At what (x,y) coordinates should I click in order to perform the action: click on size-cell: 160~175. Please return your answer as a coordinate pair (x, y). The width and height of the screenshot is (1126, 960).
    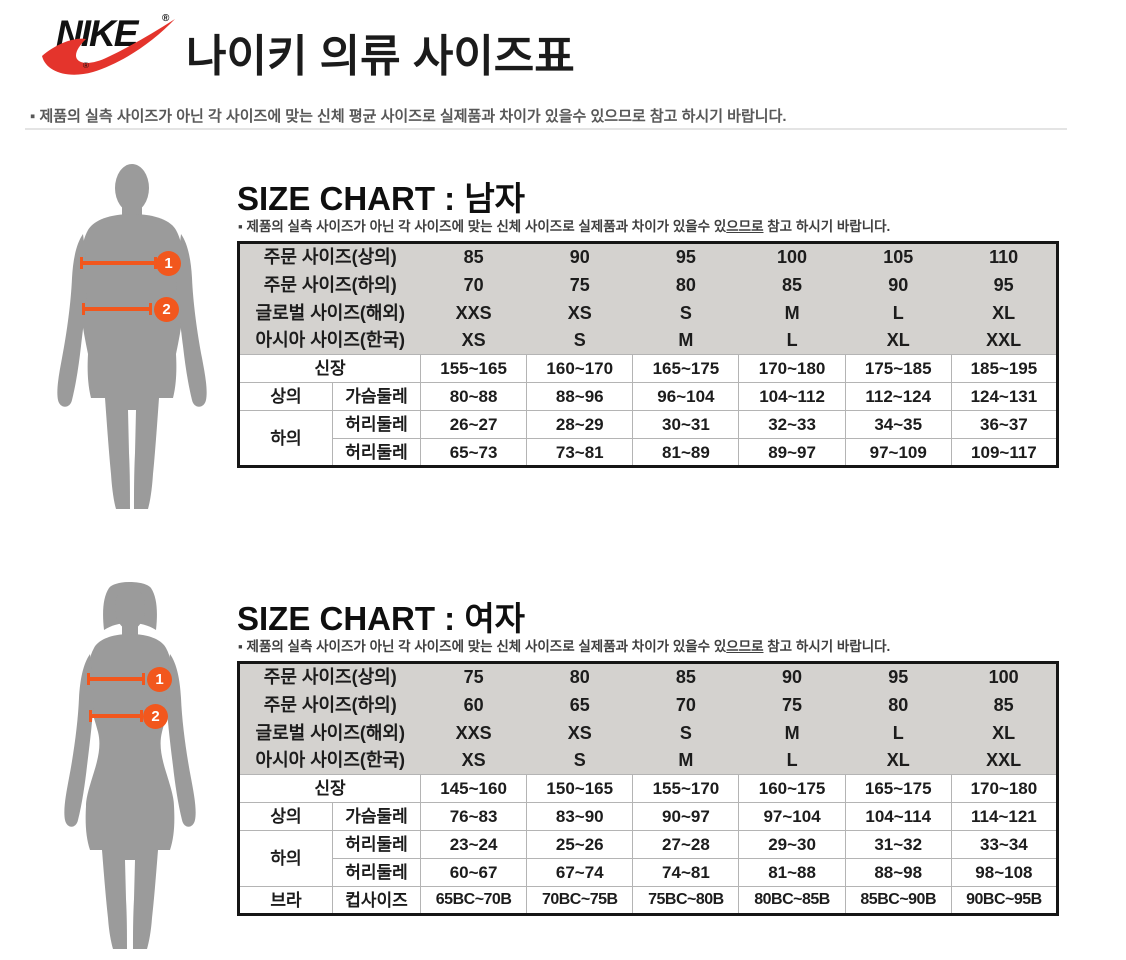
    Looking at the image, I should click on (792, 788).